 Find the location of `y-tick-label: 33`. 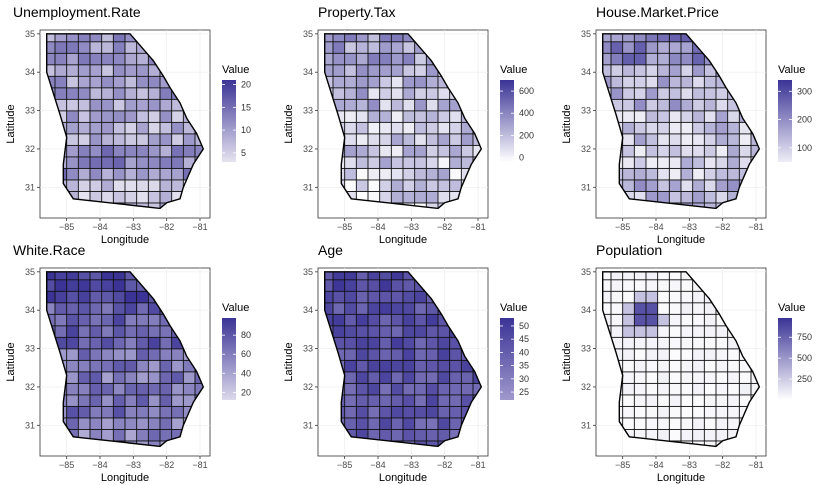

y-tick-label: 33 is located at coordinates (308, 349).